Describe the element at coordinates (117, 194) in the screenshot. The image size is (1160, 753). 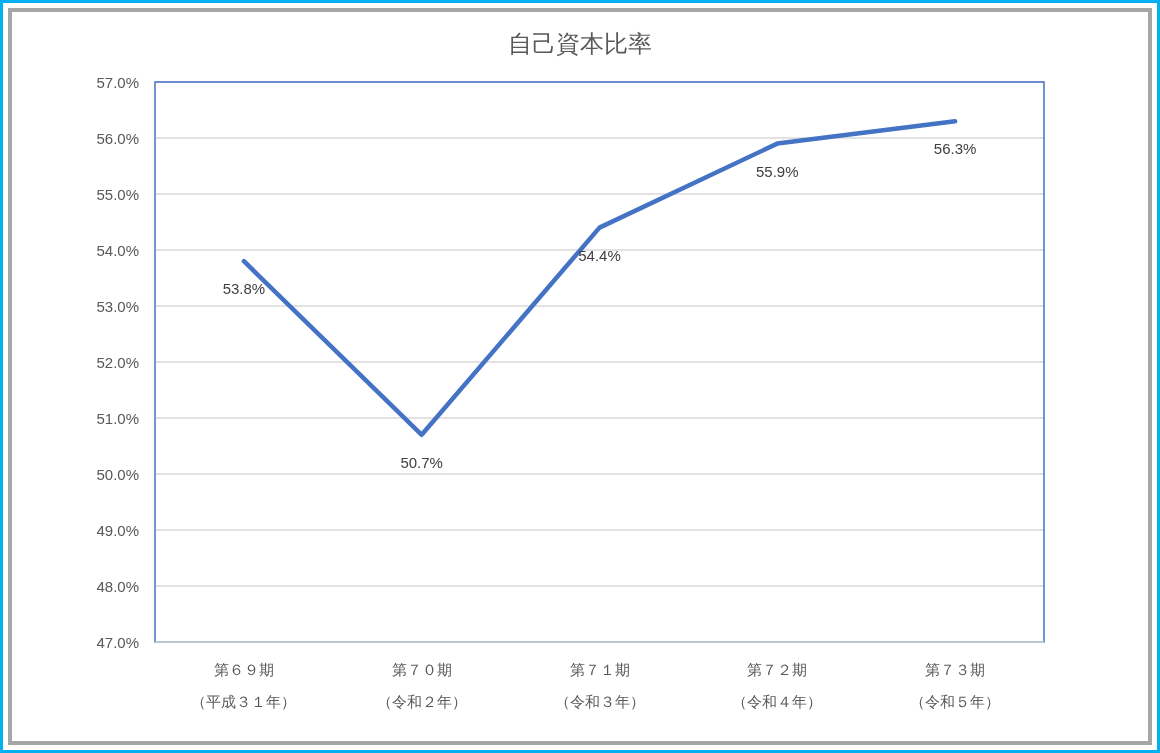
I see `y-tick-label: 55.0%` at that location.